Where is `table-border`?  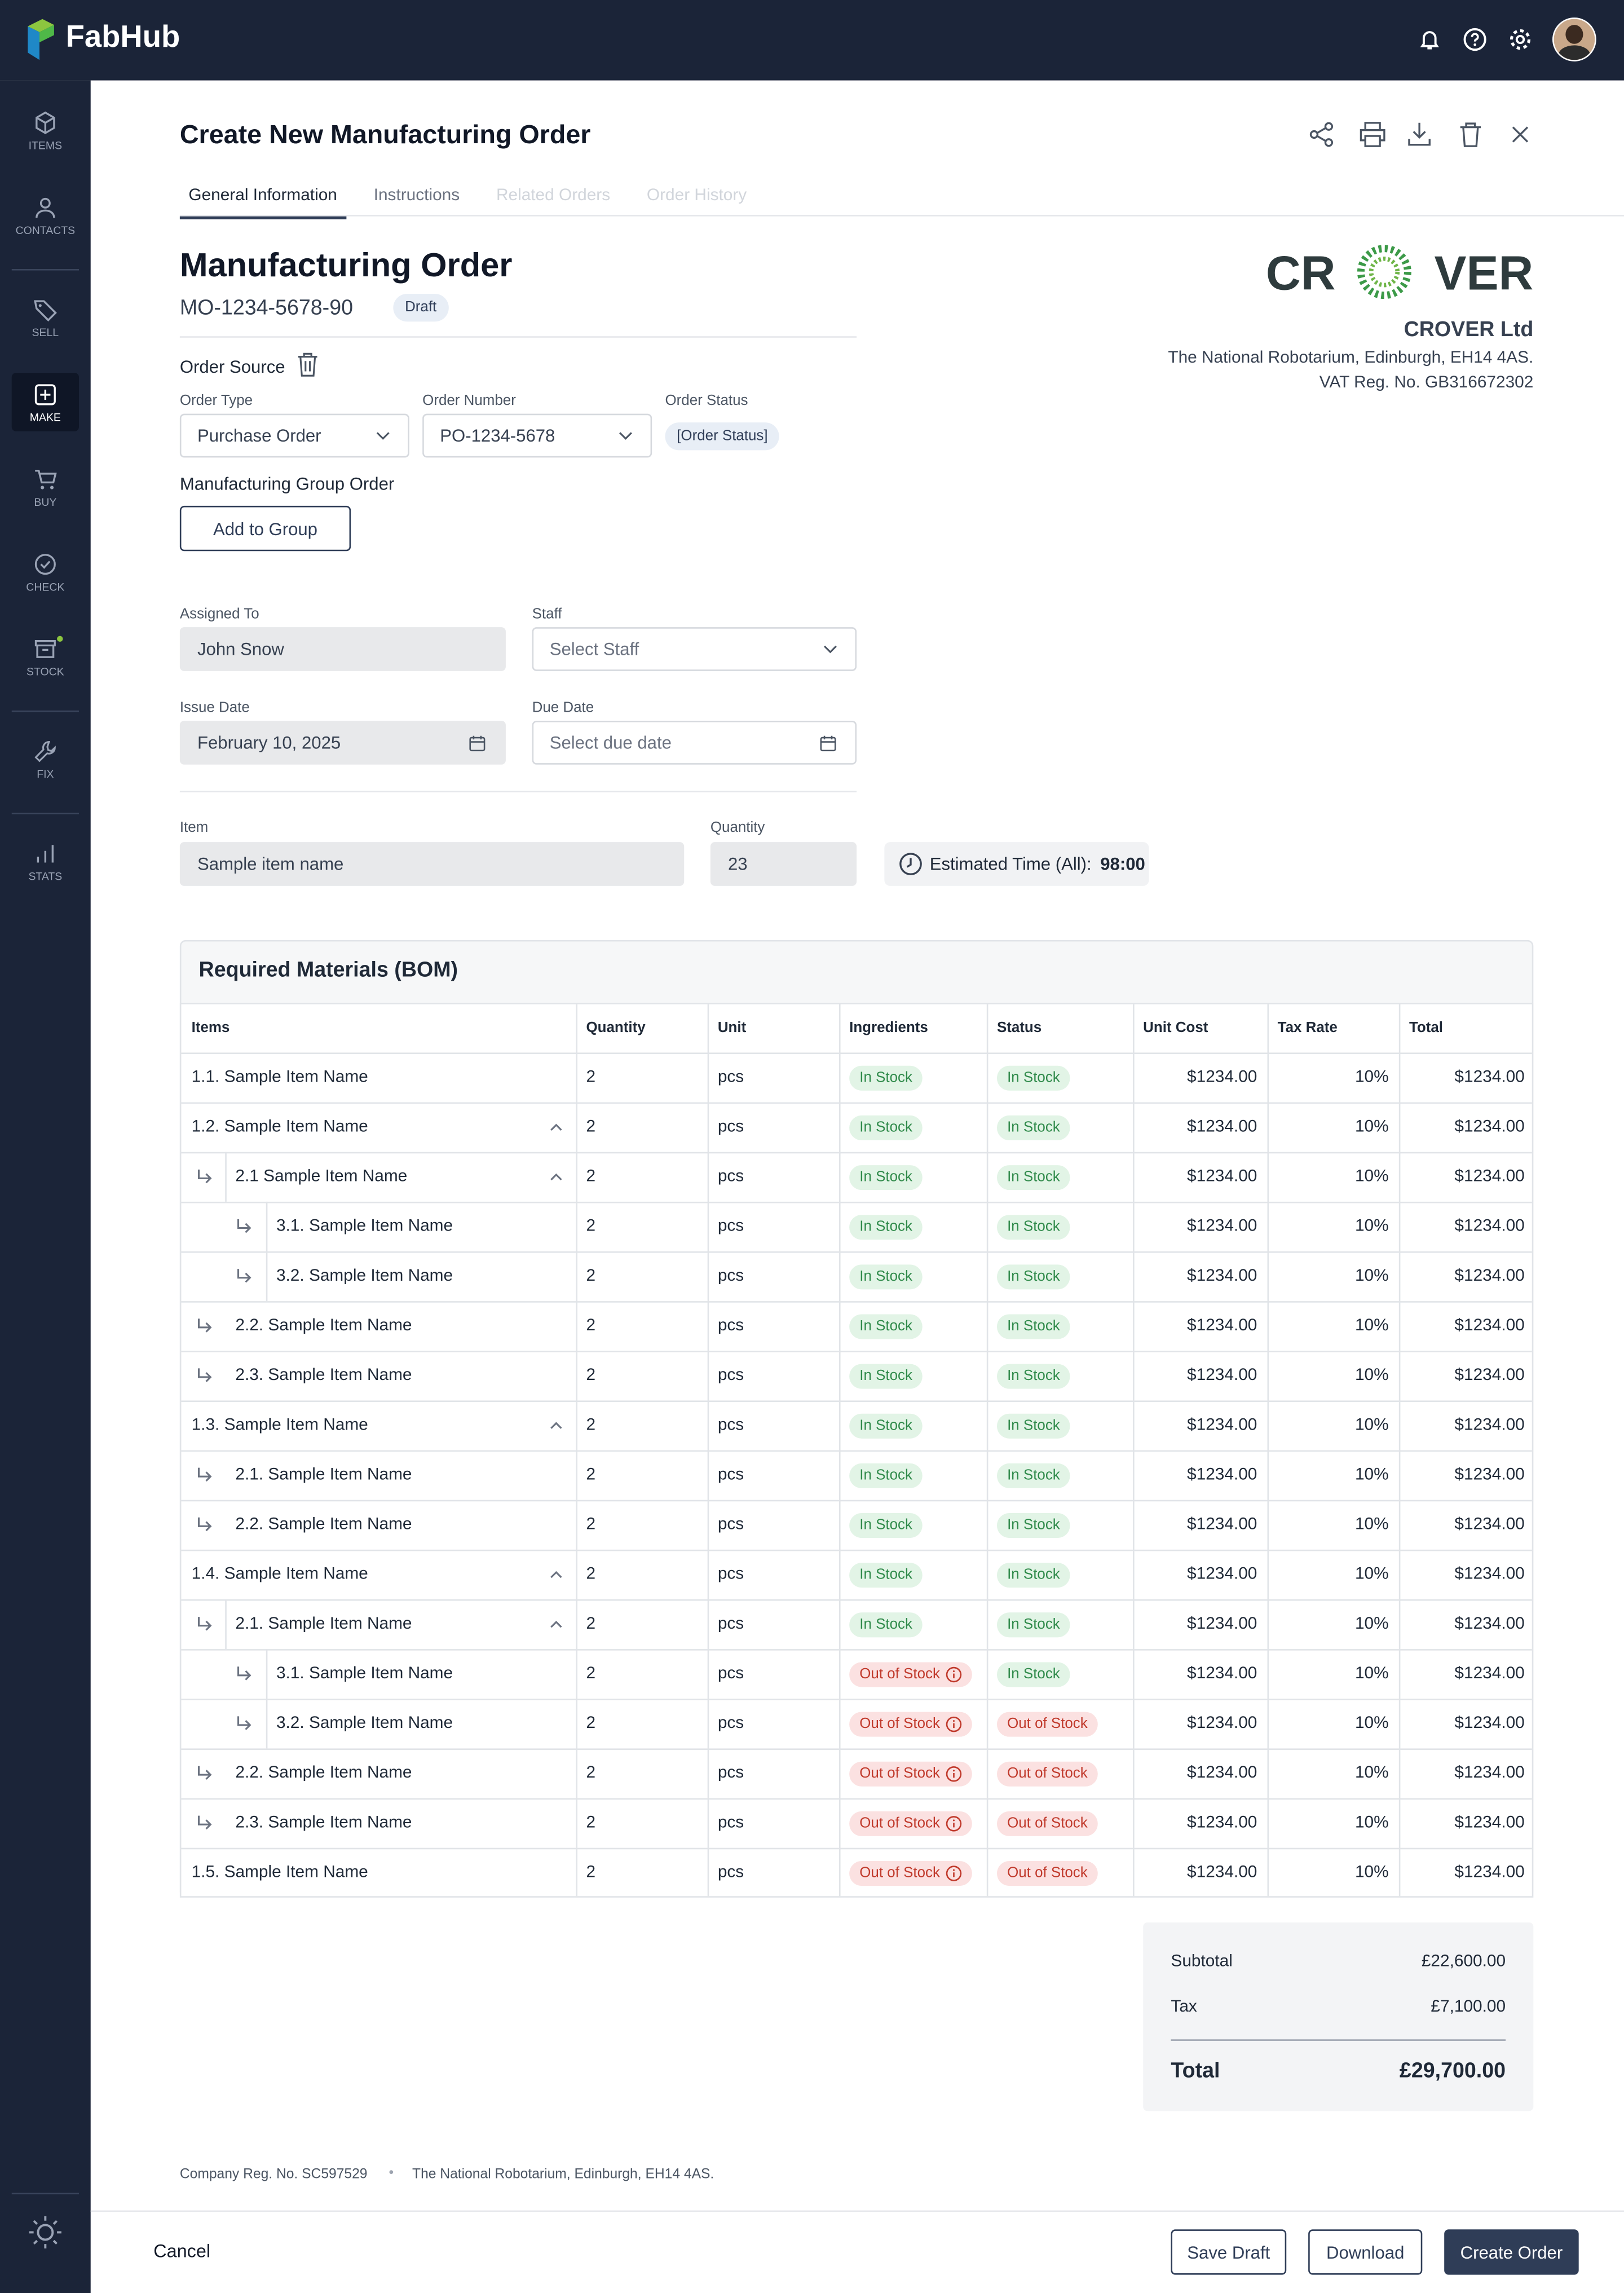
table-border is located at coordinates (856, 1650).